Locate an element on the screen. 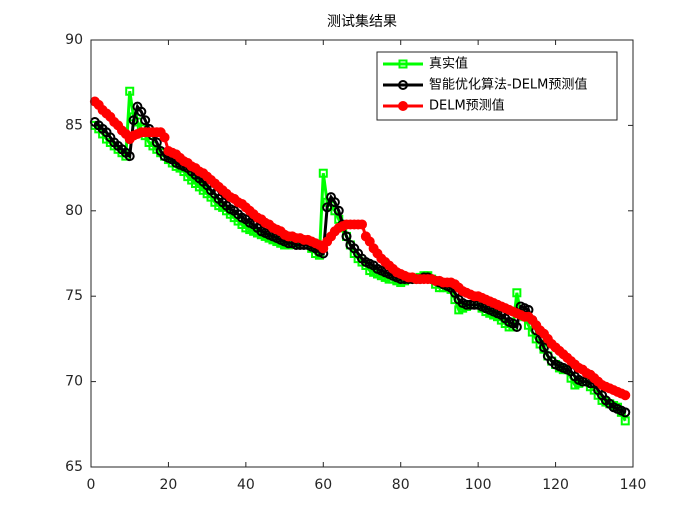 This screenshot has height=525, width=700. x-tick-label: 40 is located at coordinates (246, 485).